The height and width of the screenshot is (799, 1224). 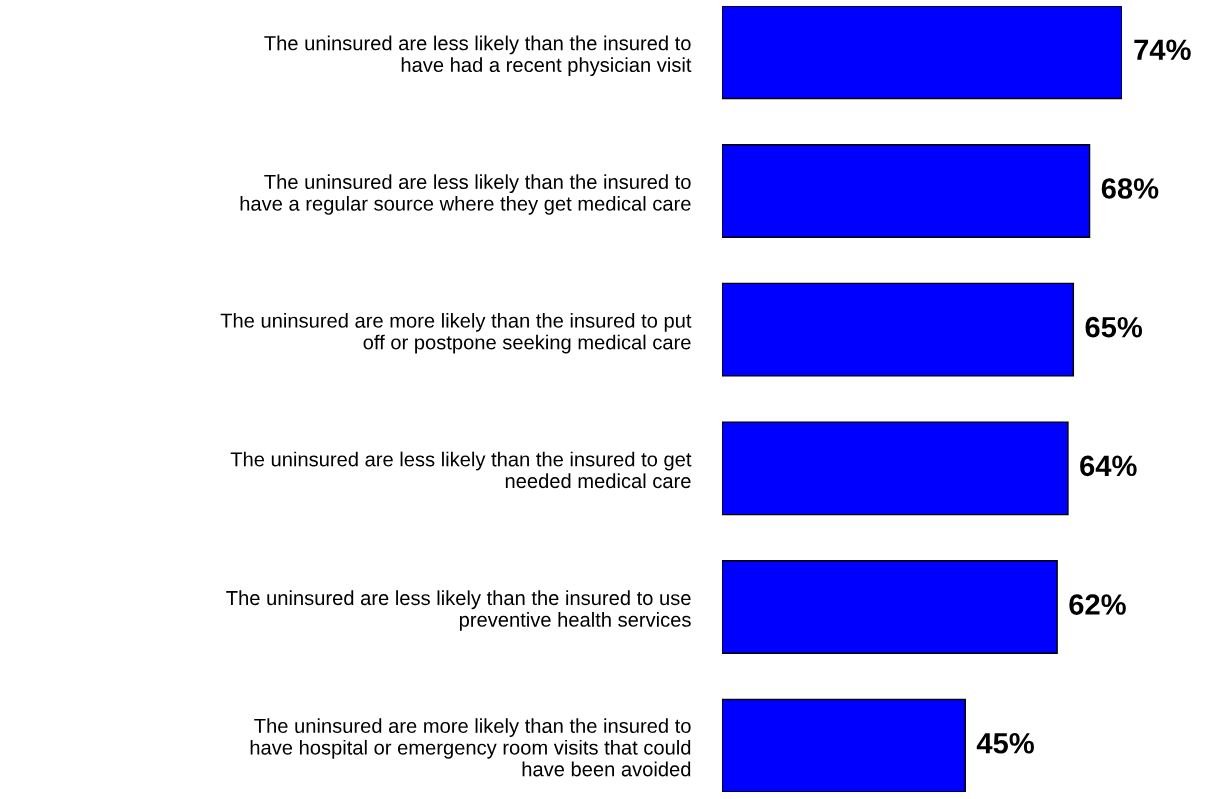 What do you see at coordinates (1162, 50) in the screenshot?
I see `data-label: 74%` at bounding box center [1162, 50].